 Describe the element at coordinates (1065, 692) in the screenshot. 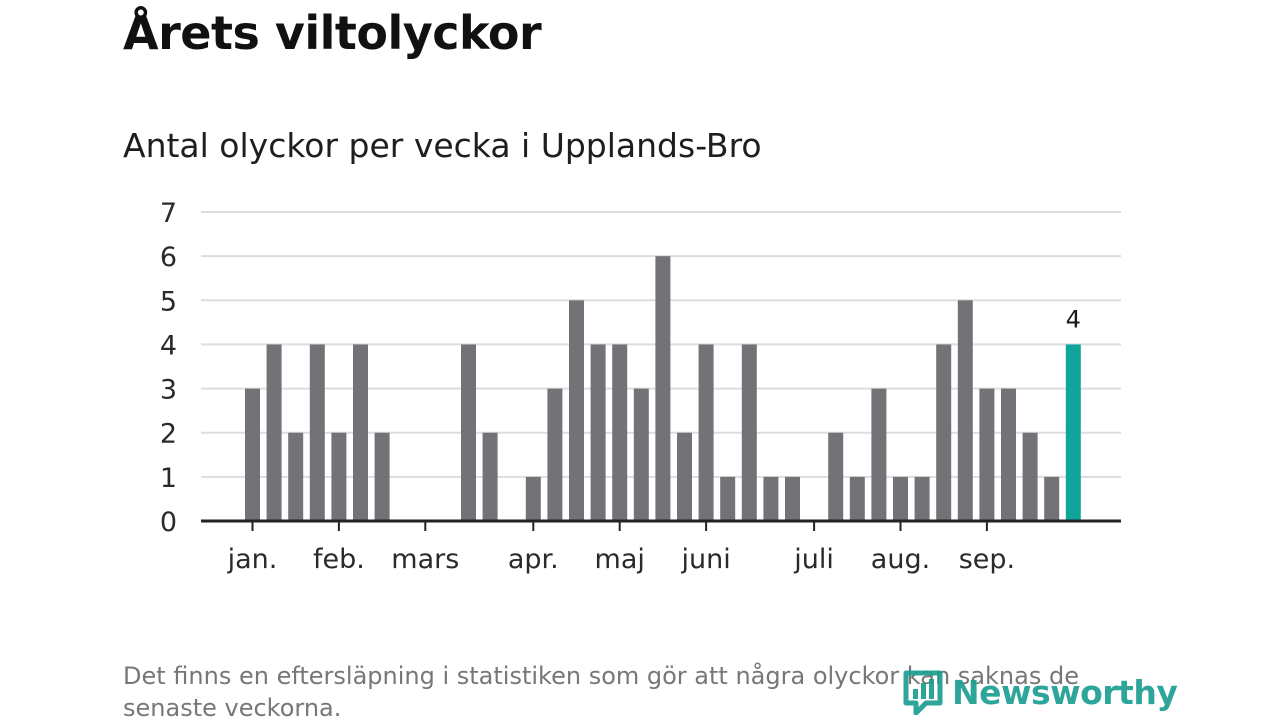

I see `newsworthy-logo-text: Newsworthy` at that location.